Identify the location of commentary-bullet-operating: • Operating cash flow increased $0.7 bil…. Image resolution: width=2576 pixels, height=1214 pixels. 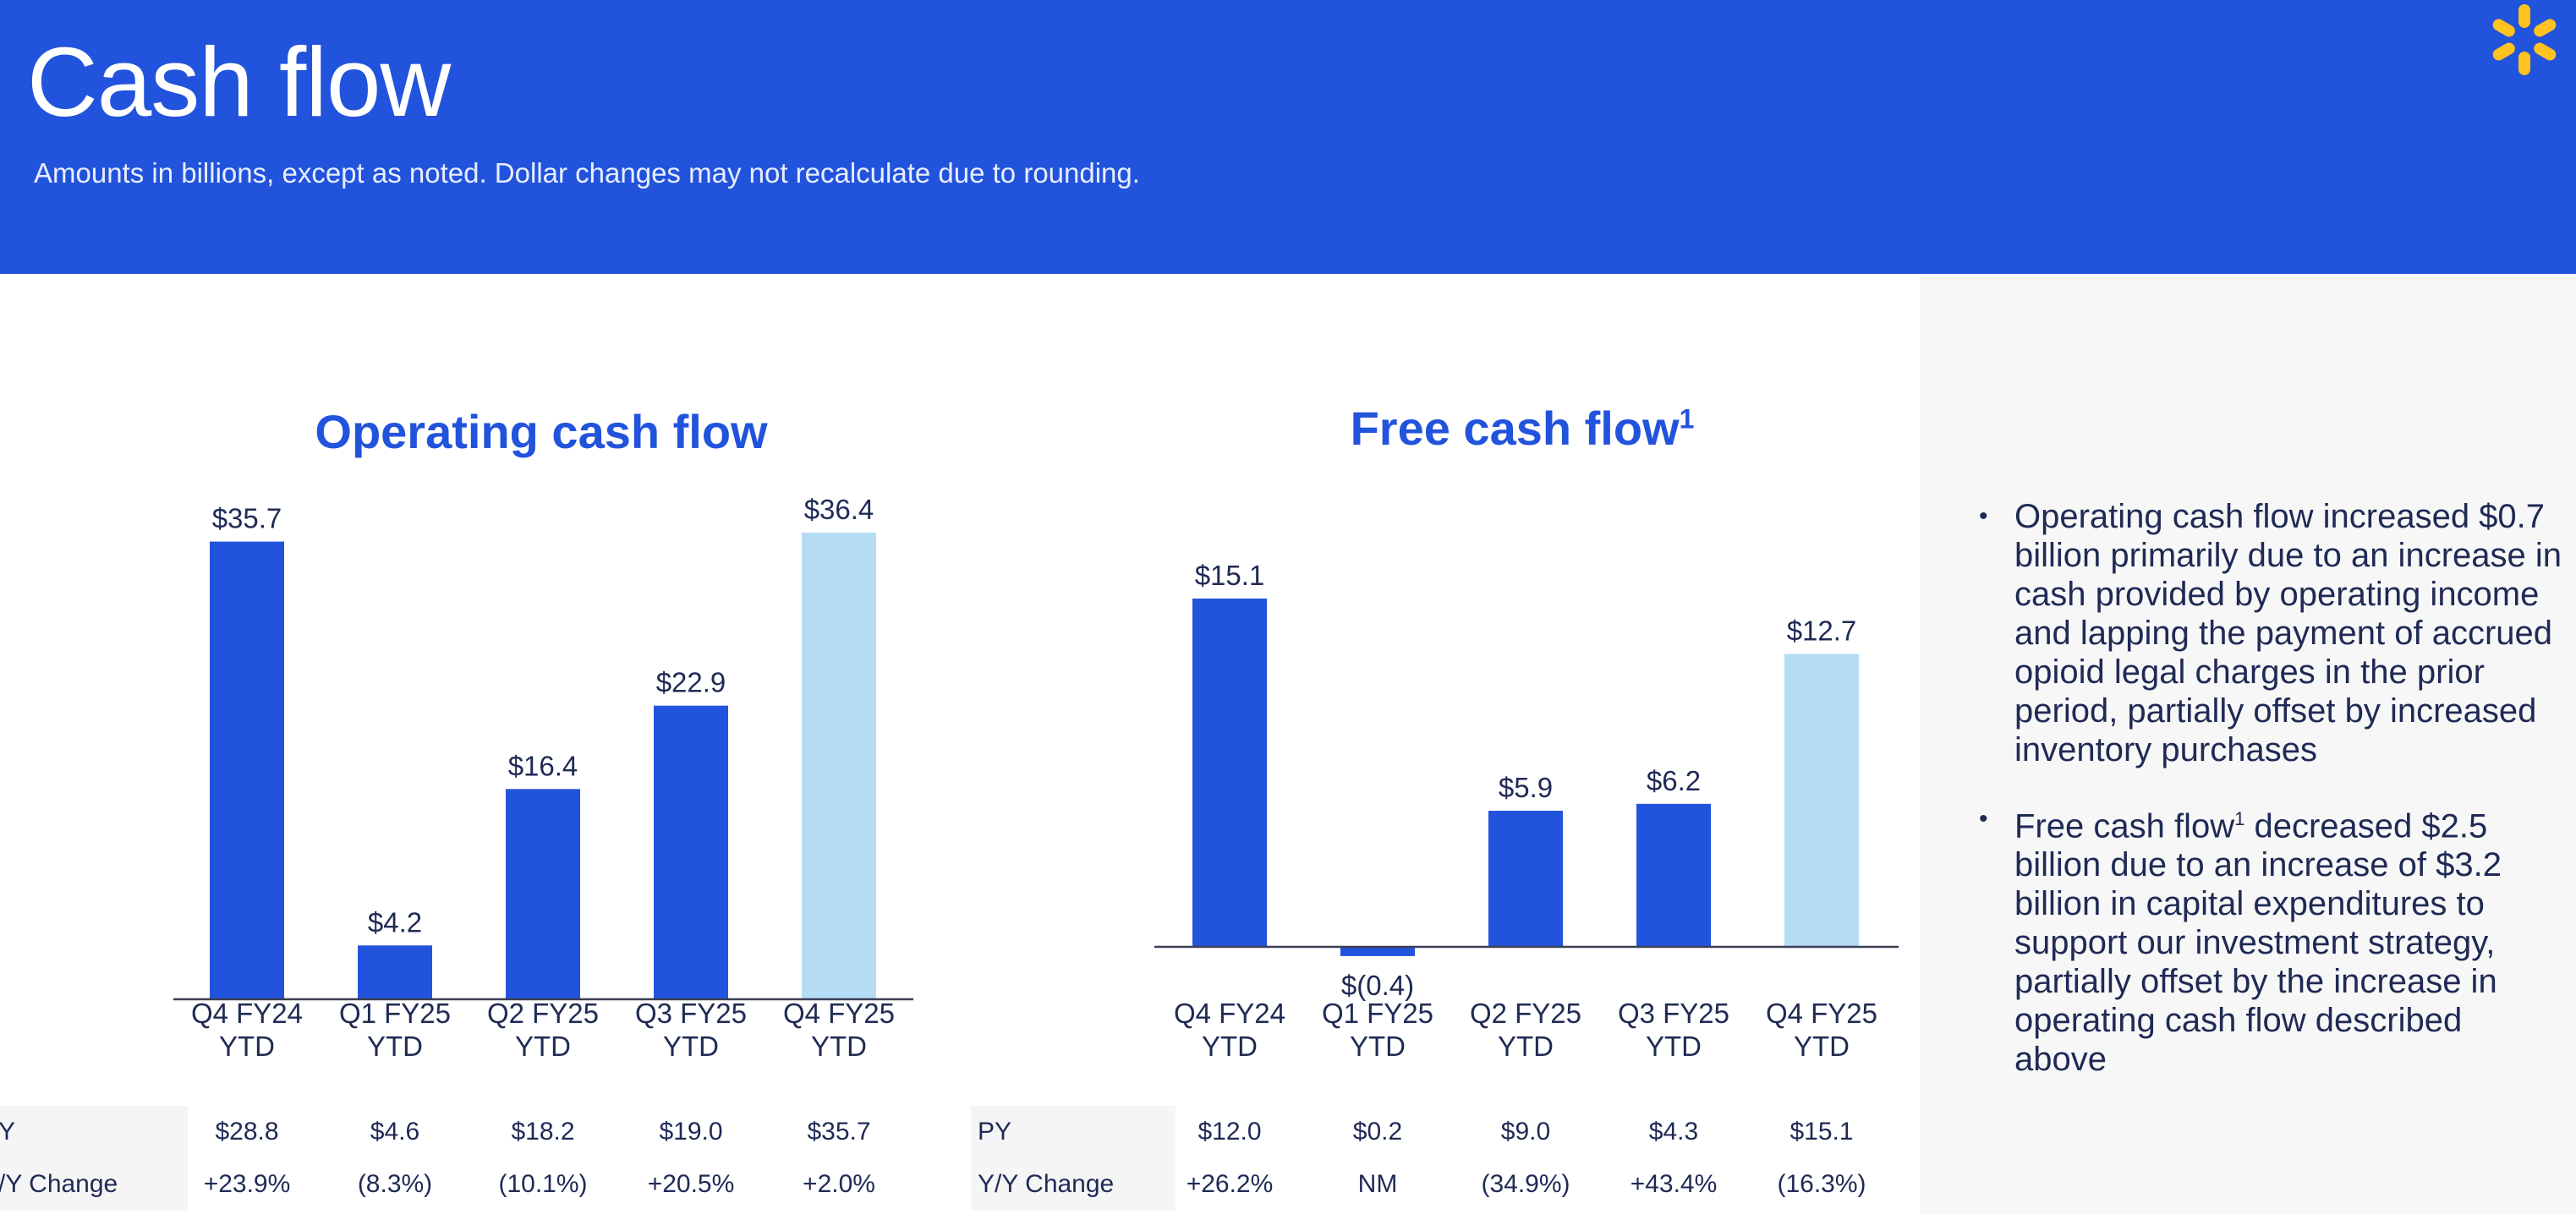
(2266, 633).